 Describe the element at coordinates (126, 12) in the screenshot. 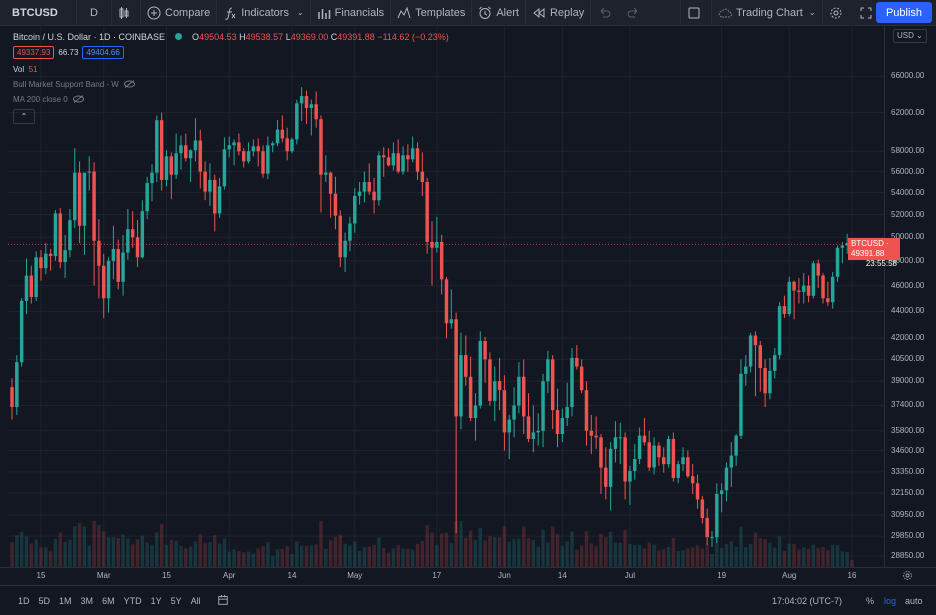

I see `chart-style-button` at that location.